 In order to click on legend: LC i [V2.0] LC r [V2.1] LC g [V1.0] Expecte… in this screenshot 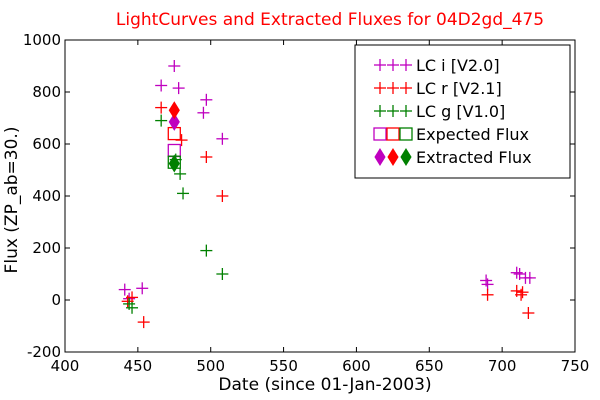, I will do `click(462, 111)`.